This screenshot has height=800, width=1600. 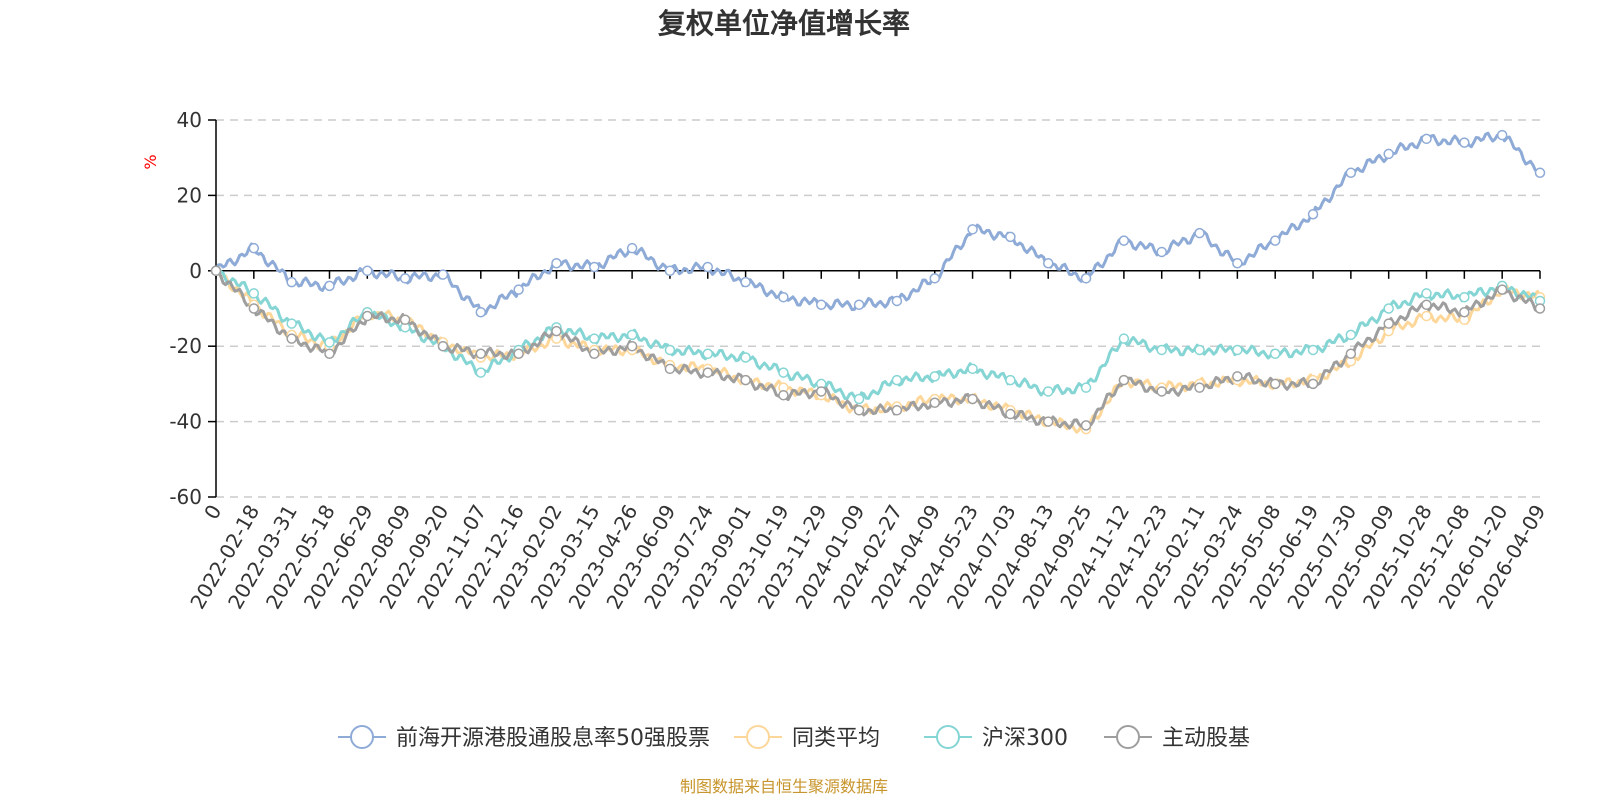 I want to click on chart-title: 复权单位净值增长率, so click(x=784, y=23).